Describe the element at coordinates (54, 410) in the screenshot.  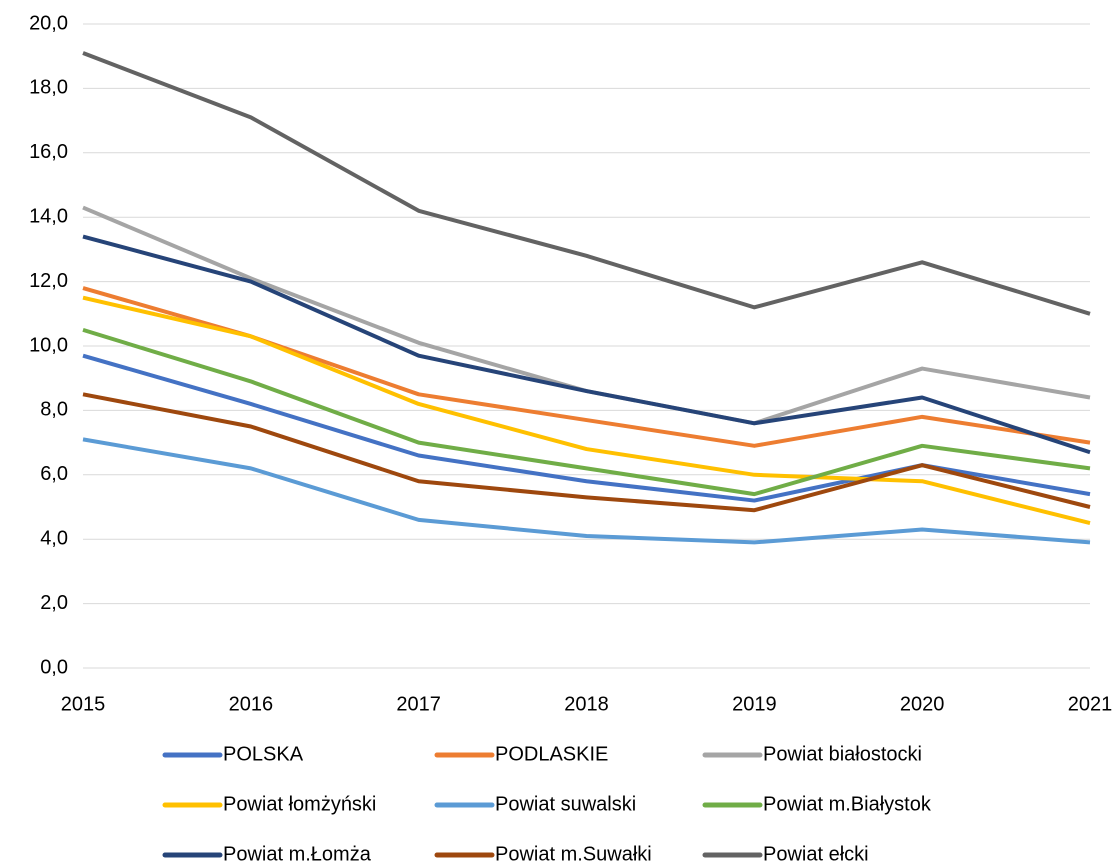
I see `y-tick-label: 8,0` at that location.